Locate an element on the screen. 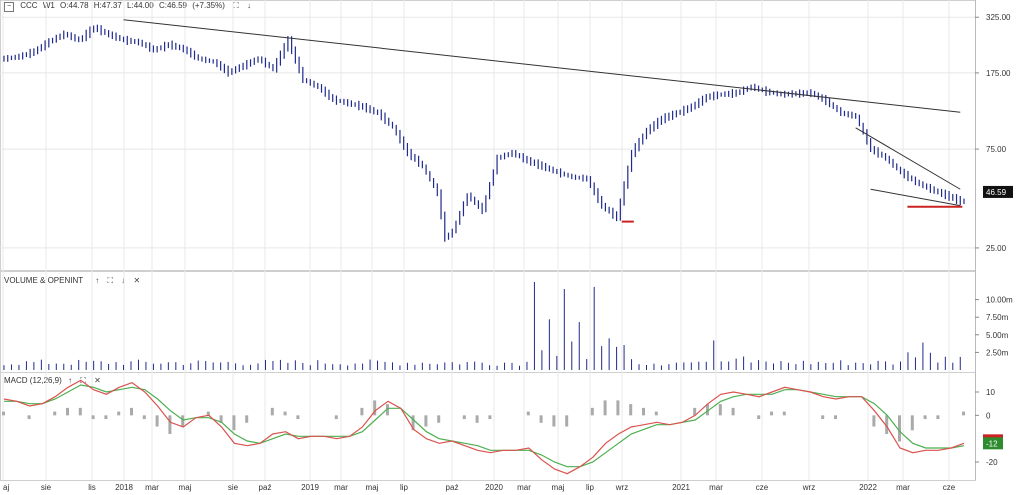 The height and width of the screenshot is (495, 1024). change-value: (+7.35%) is located at coordinates (208, 5).